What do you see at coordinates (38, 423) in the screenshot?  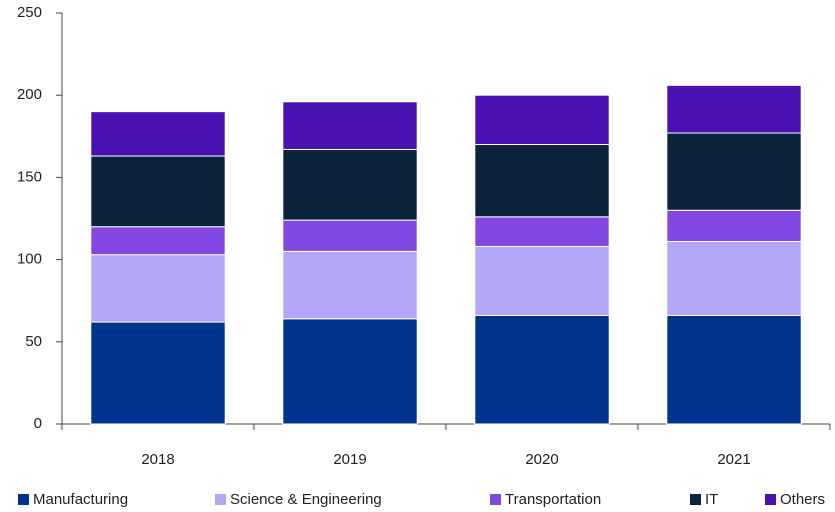 I see `y-tick-label: 0` at bounding box center [38, 423].